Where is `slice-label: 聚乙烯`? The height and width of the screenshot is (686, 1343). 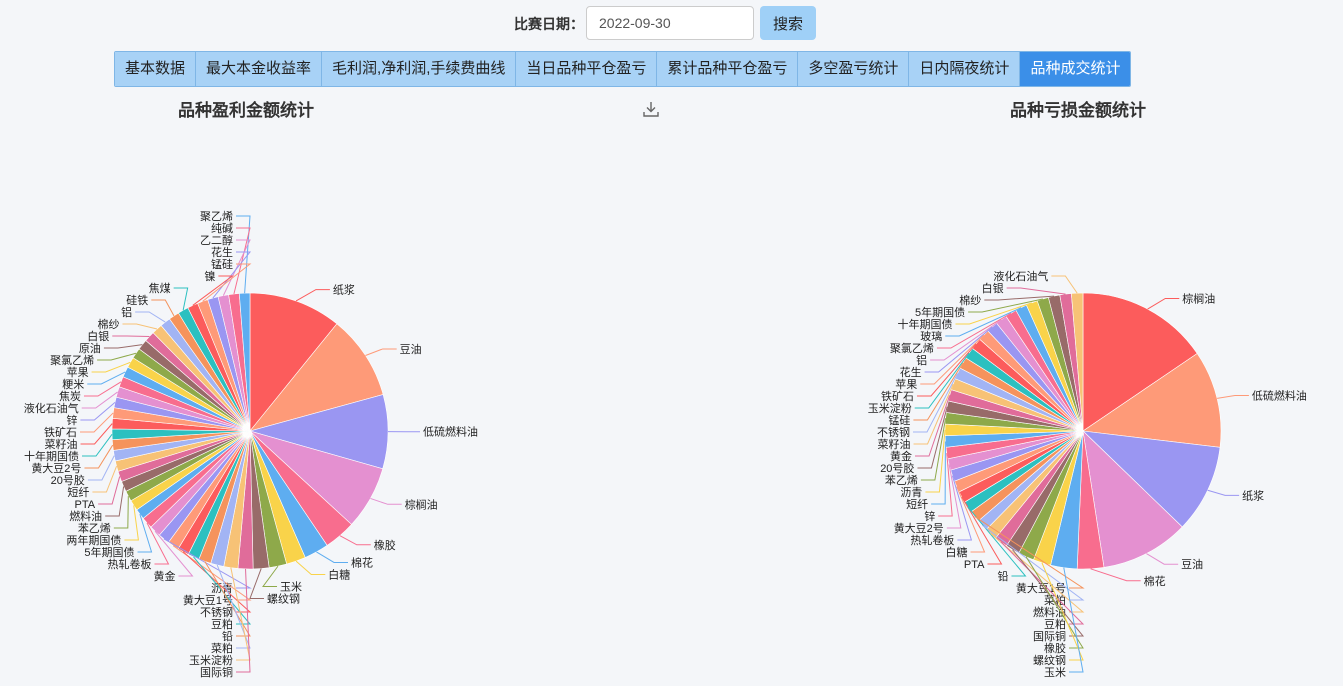
slice-label: 聚乙烯 is located at coordinates (216, 216).